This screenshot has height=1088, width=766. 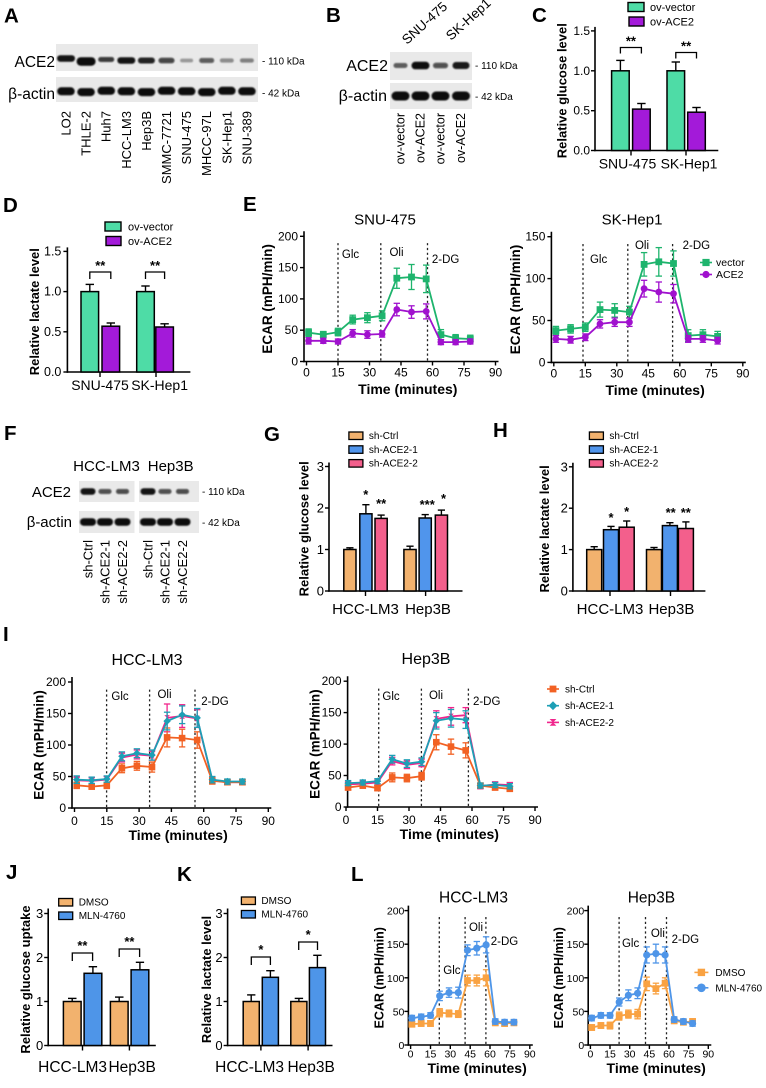 What do you see at coordinates (31, 94) in the screenshot?
I see `svg-text: β-actin` at bounding box center [31, 94].